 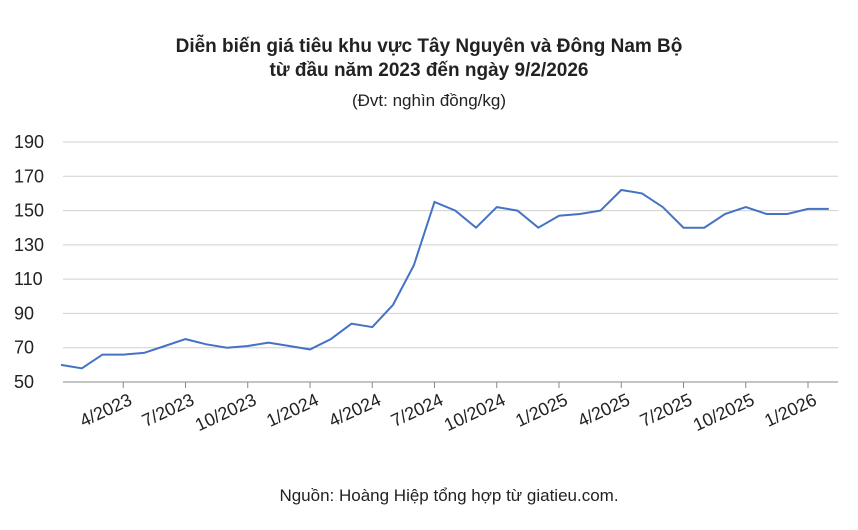 I want to click on y-tick-label: 190, so click(x=29, y=142).